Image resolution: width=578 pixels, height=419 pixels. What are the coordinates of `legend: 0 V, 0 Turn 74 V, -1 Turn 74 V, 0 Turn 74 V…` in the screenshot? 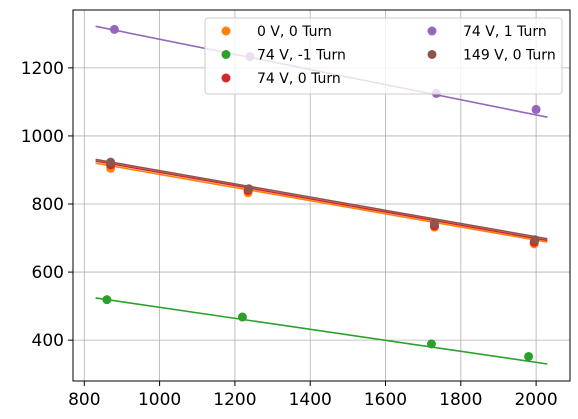 It's located at (383, 56).